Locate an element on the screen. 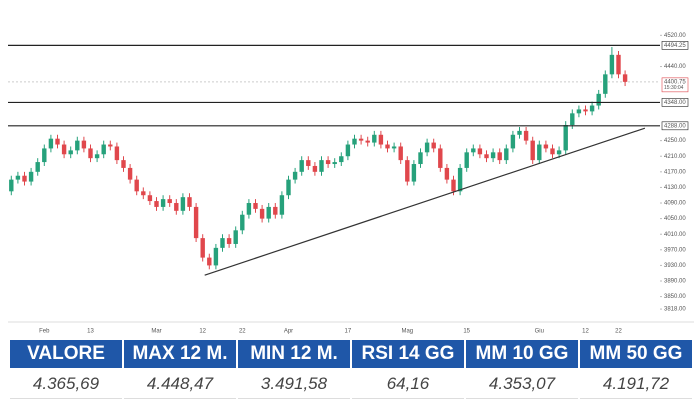 This screenshot has width=700, height=401. y-tick-label: 3970.00 is located at coordinates (675, 250).